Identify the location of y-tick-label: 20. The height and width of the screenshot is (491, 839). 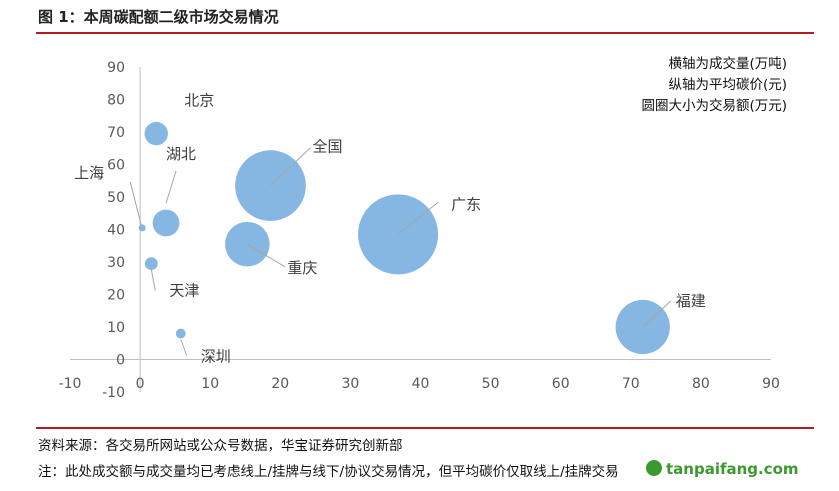
(116, 296).